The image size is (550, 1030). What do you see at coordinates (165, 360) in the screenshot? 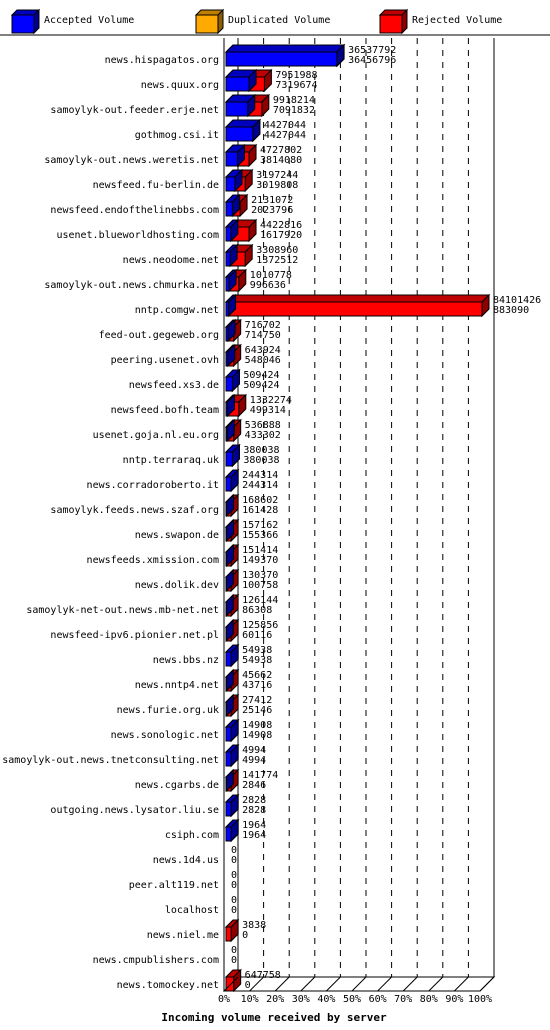
I see `row-label: peering.usenet.ovh` at bounding box center [165, 360].